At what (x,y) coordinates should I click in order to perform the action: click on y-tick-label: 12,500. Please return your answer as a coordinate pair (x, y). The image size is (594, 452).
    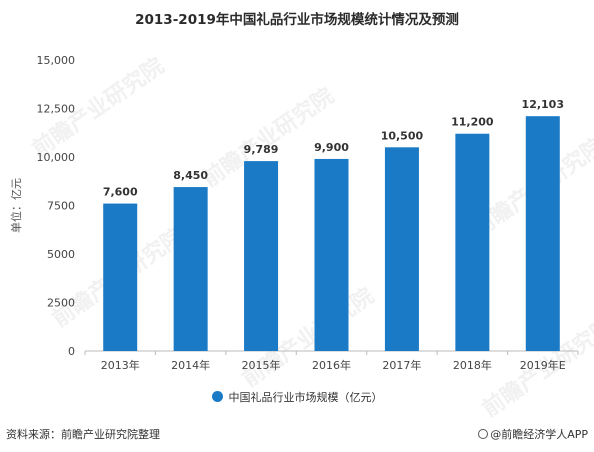
    Looking at the image, I should click on (56, 109).